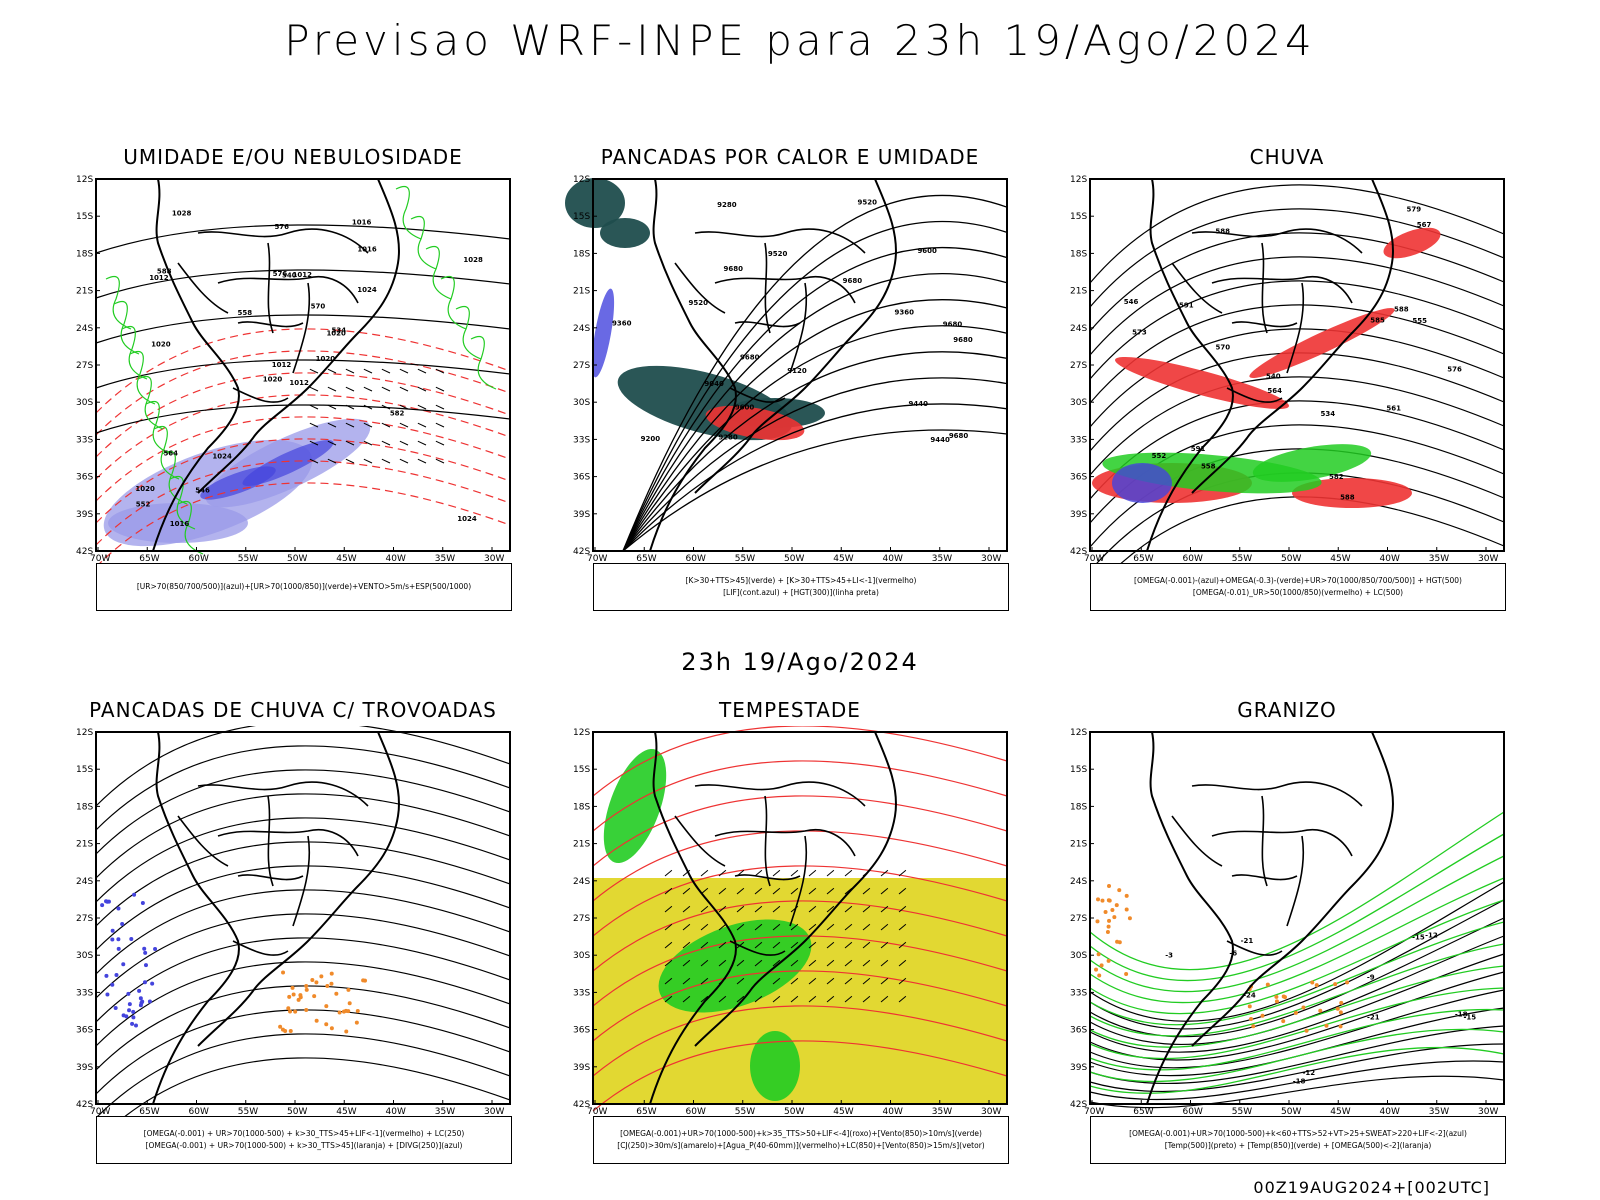  Describe the element at coordinates (745, 408) in the screenshot. I see `contour-label: 9600` at that location.